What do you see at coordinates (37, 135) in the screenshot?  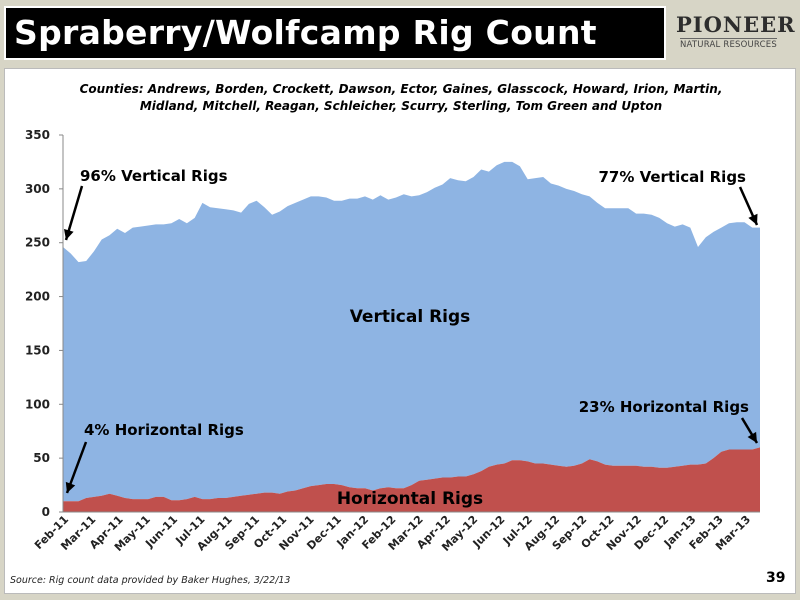 I see `y-tick-label: 350` at bounding box center [37, 135].